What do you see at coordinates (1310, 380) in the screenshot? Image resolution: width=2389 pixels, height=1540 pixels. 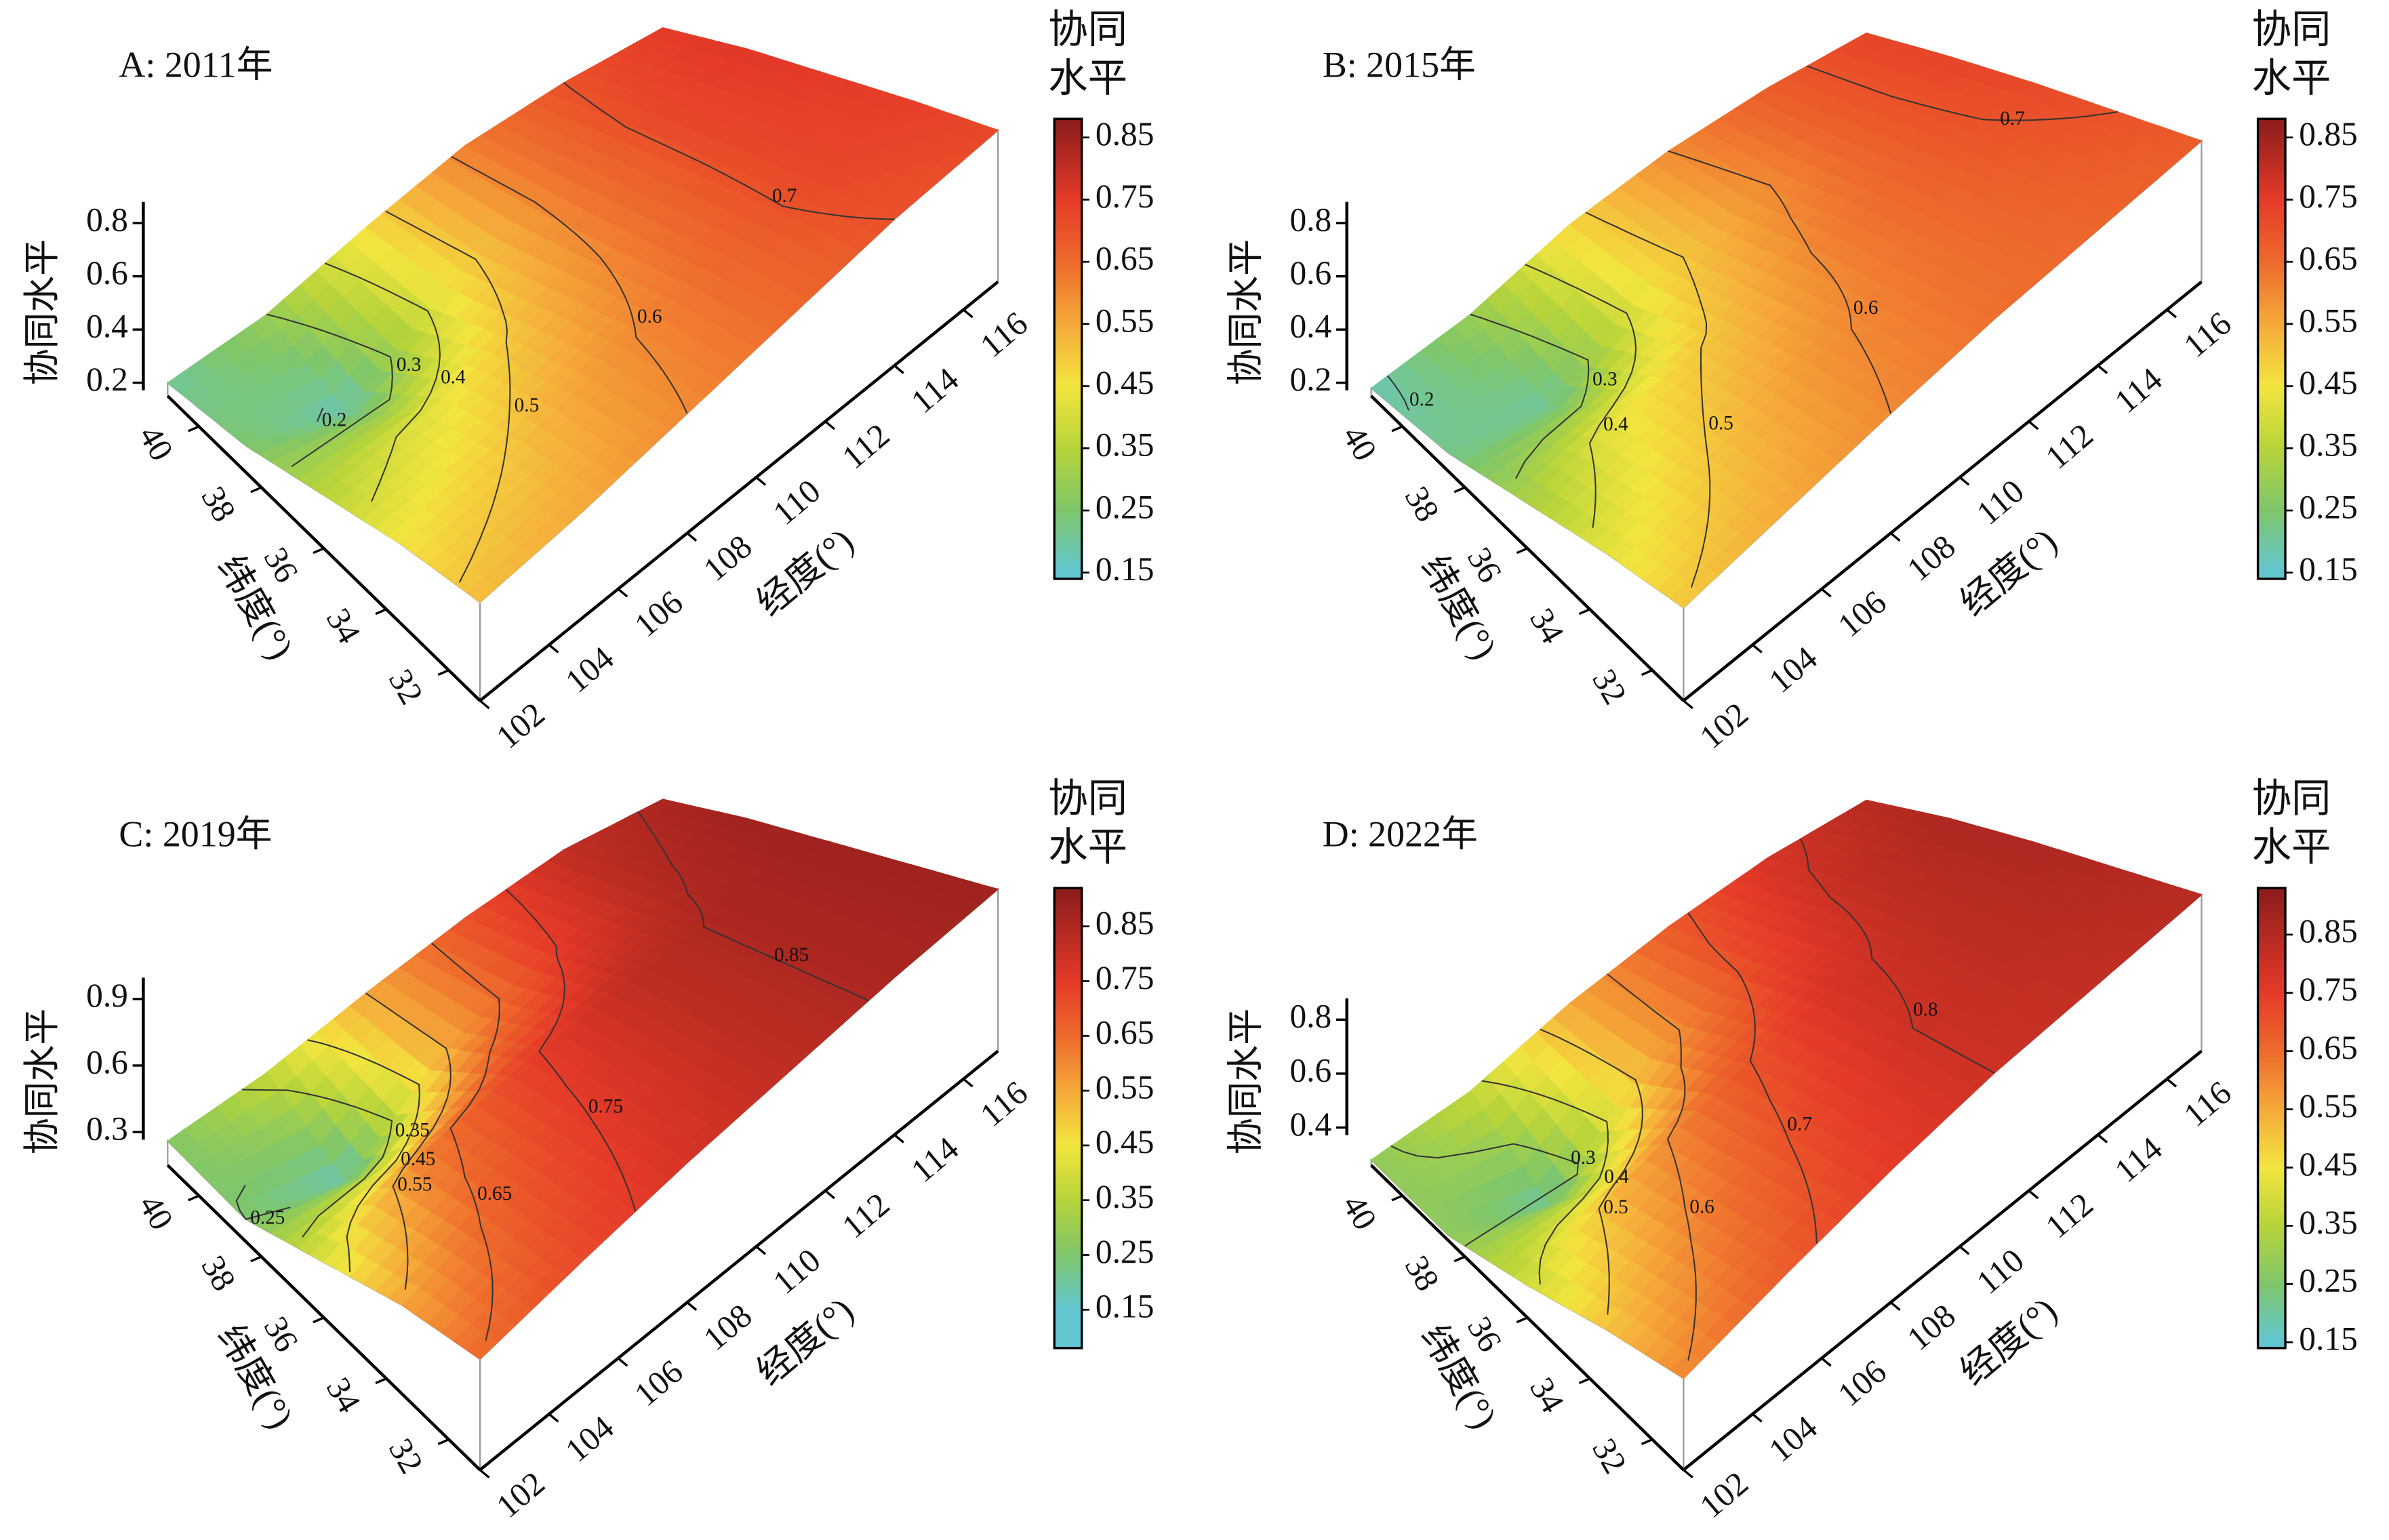 I see `z-tick-label: 0.2` at bounding box center [1310, 380].